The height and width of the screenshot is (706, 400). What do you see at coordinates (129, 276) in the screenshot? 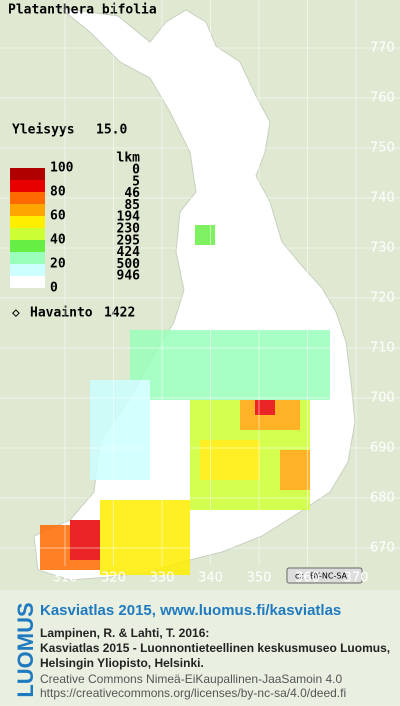
I see `legend-count: 946` at bounding box center [129, 276].